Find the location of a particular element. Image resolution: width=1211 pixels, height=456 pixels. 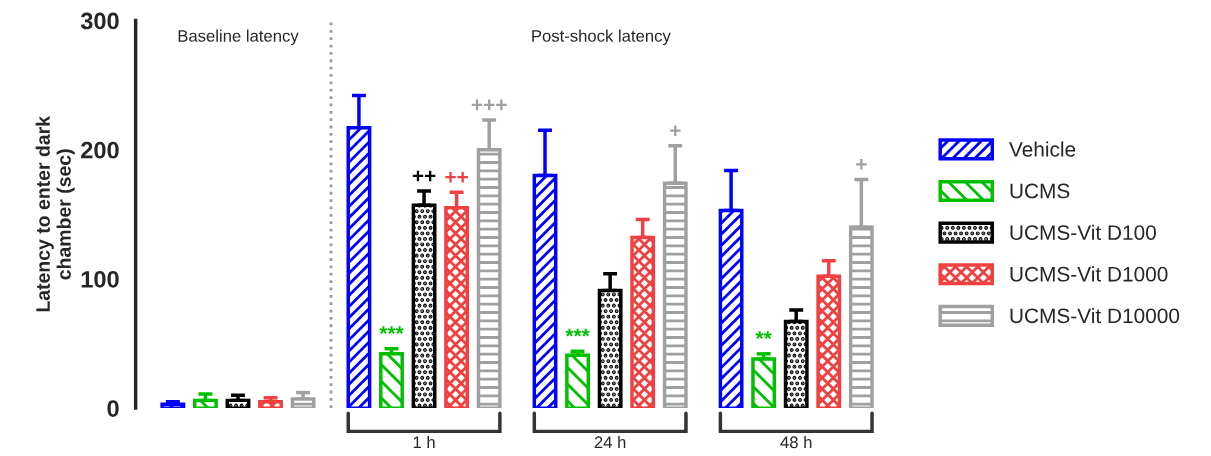

y-tick-label: 100 is located at coordinates (100, 279).